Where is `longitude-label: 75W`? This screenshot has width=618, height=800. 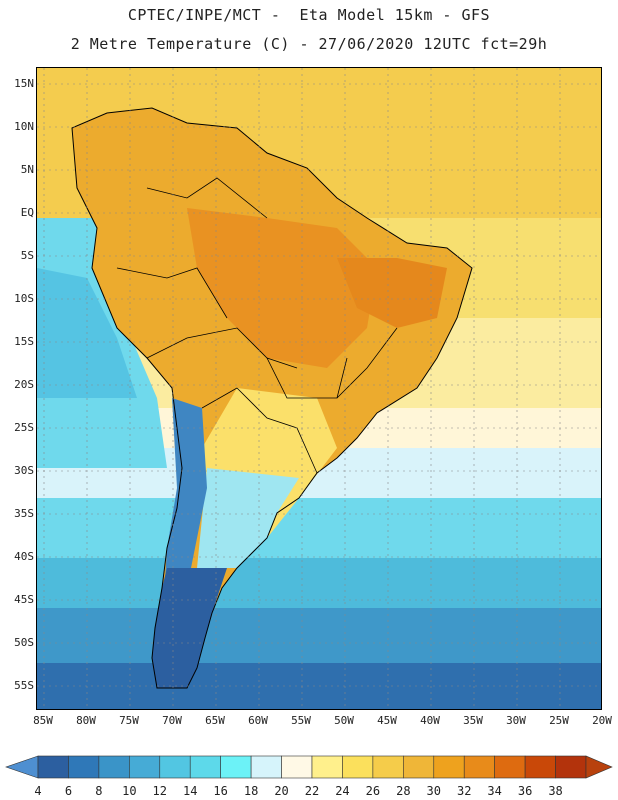
longitude-label: 75W is located at coordinates (129, 720).